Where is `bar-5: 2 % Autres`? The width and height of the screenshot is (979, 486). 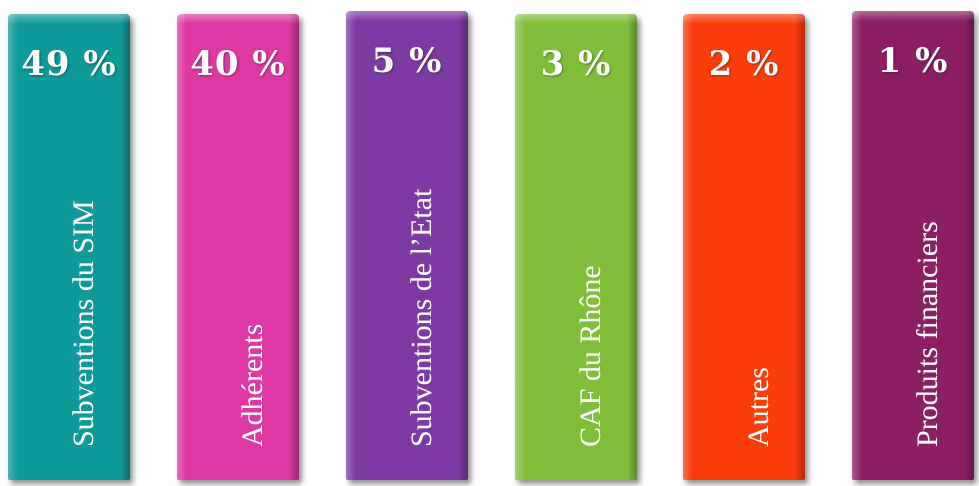 bar-5: 2 % Autres is located at coordinates (744, 247).